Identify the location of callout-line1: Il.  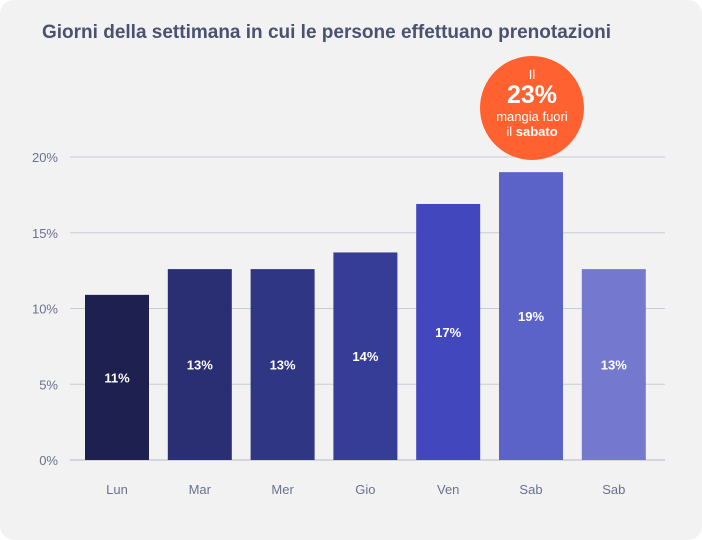
(532, 74).